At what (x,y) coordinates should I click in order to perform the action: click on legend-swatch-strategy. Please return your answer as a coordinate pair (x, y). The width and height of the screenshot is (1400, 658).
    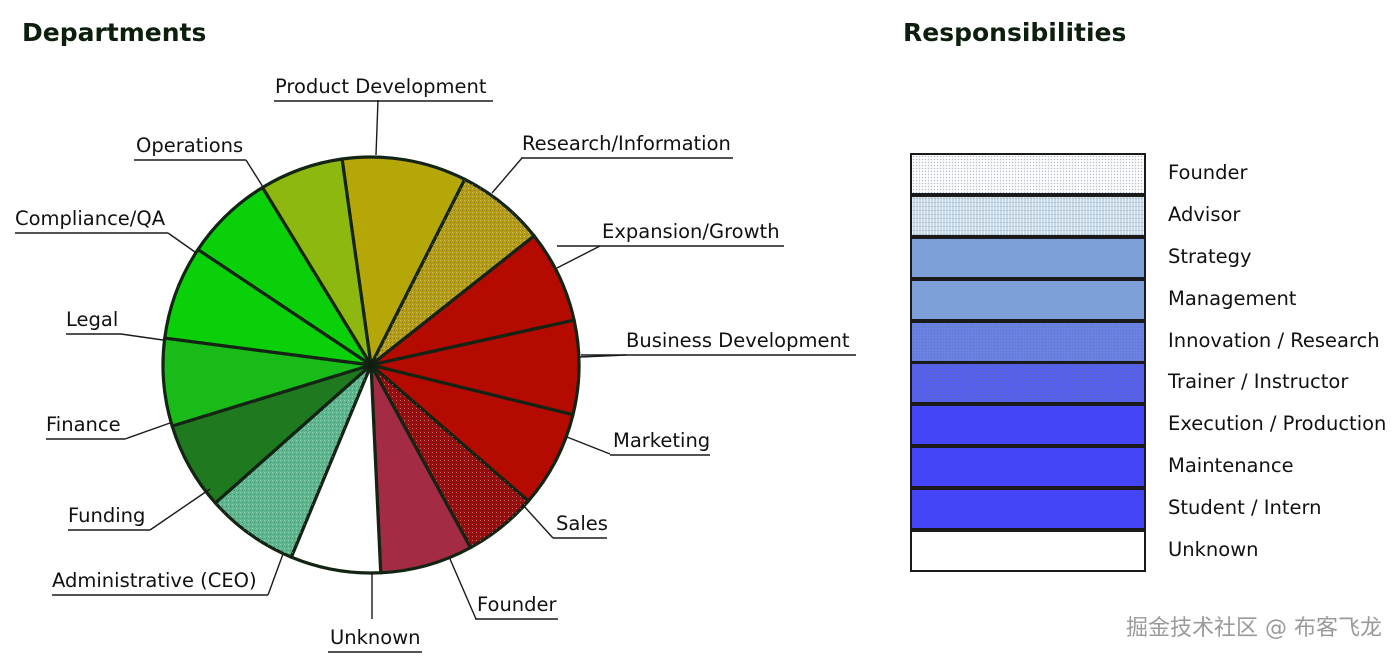
    Looking at the image, I should click on (1028, 257).